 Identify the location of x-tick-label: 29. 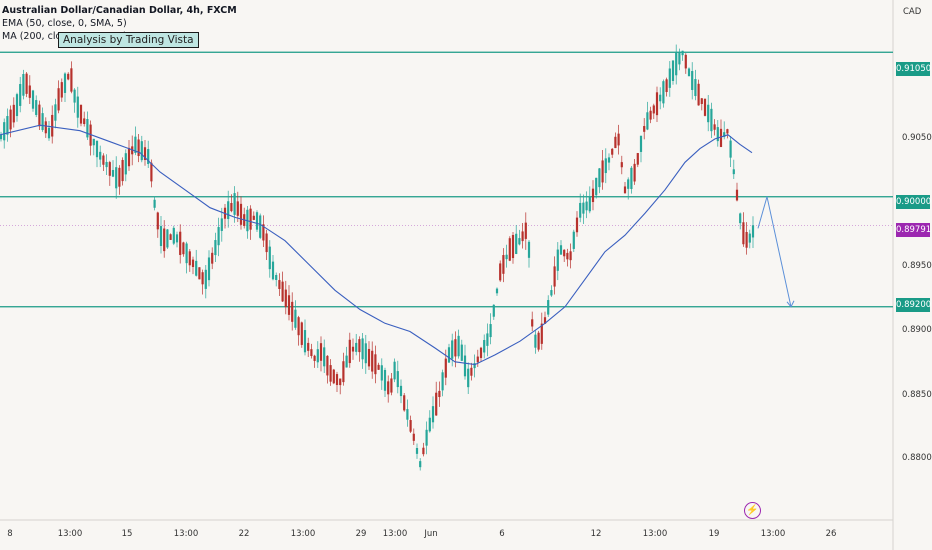
(361, 534).